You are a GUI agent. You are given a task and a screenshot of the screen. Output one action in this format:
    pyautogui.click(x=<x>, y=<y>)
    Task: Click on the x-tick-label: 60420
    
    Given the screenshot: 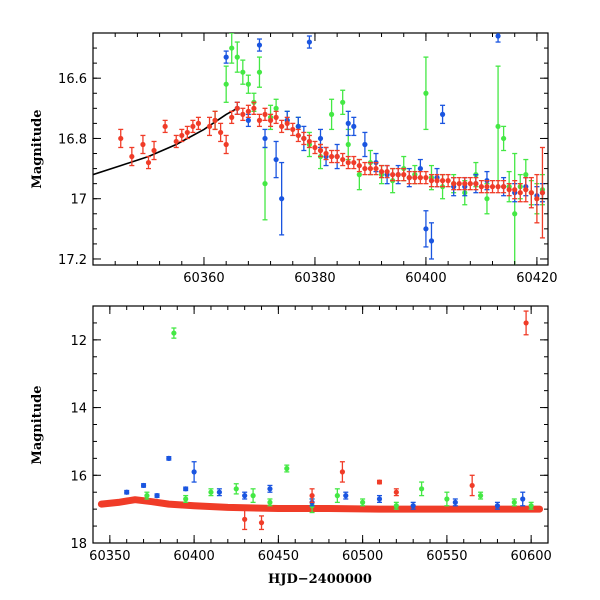 What is the action you would take?
    pyautogui.click(x=536, y=278)
    